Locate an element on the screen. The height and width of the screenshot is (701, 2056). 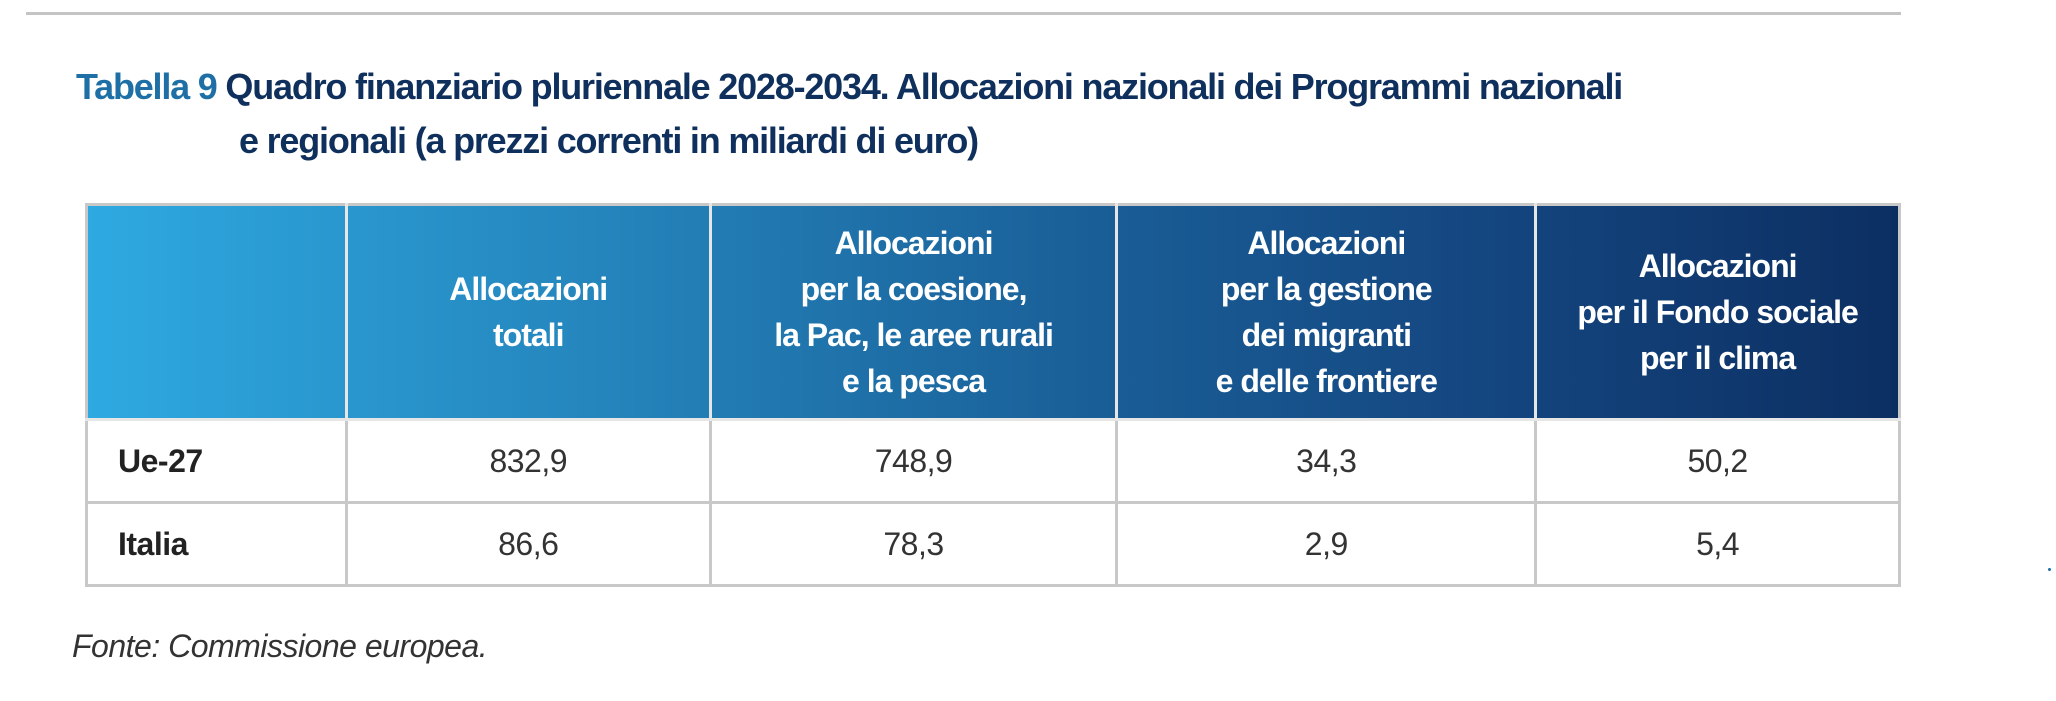
header-empty is located at coordinates (216, 312).